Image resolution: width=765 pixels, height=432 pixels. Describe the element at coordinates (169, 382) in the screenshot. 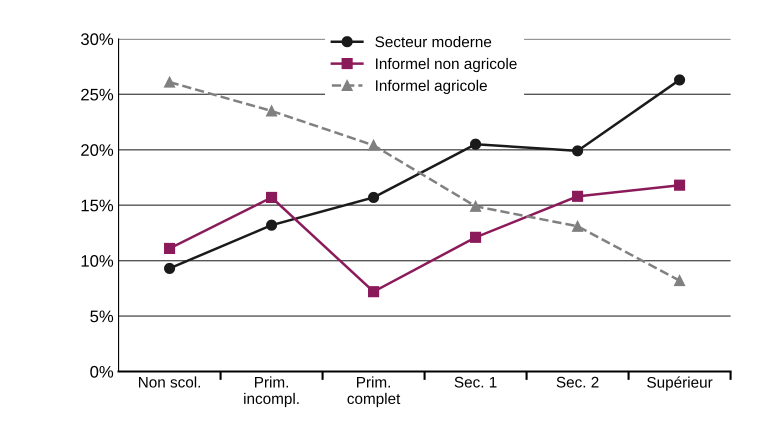

I see `x-tick-label: Non scol.` at that location.